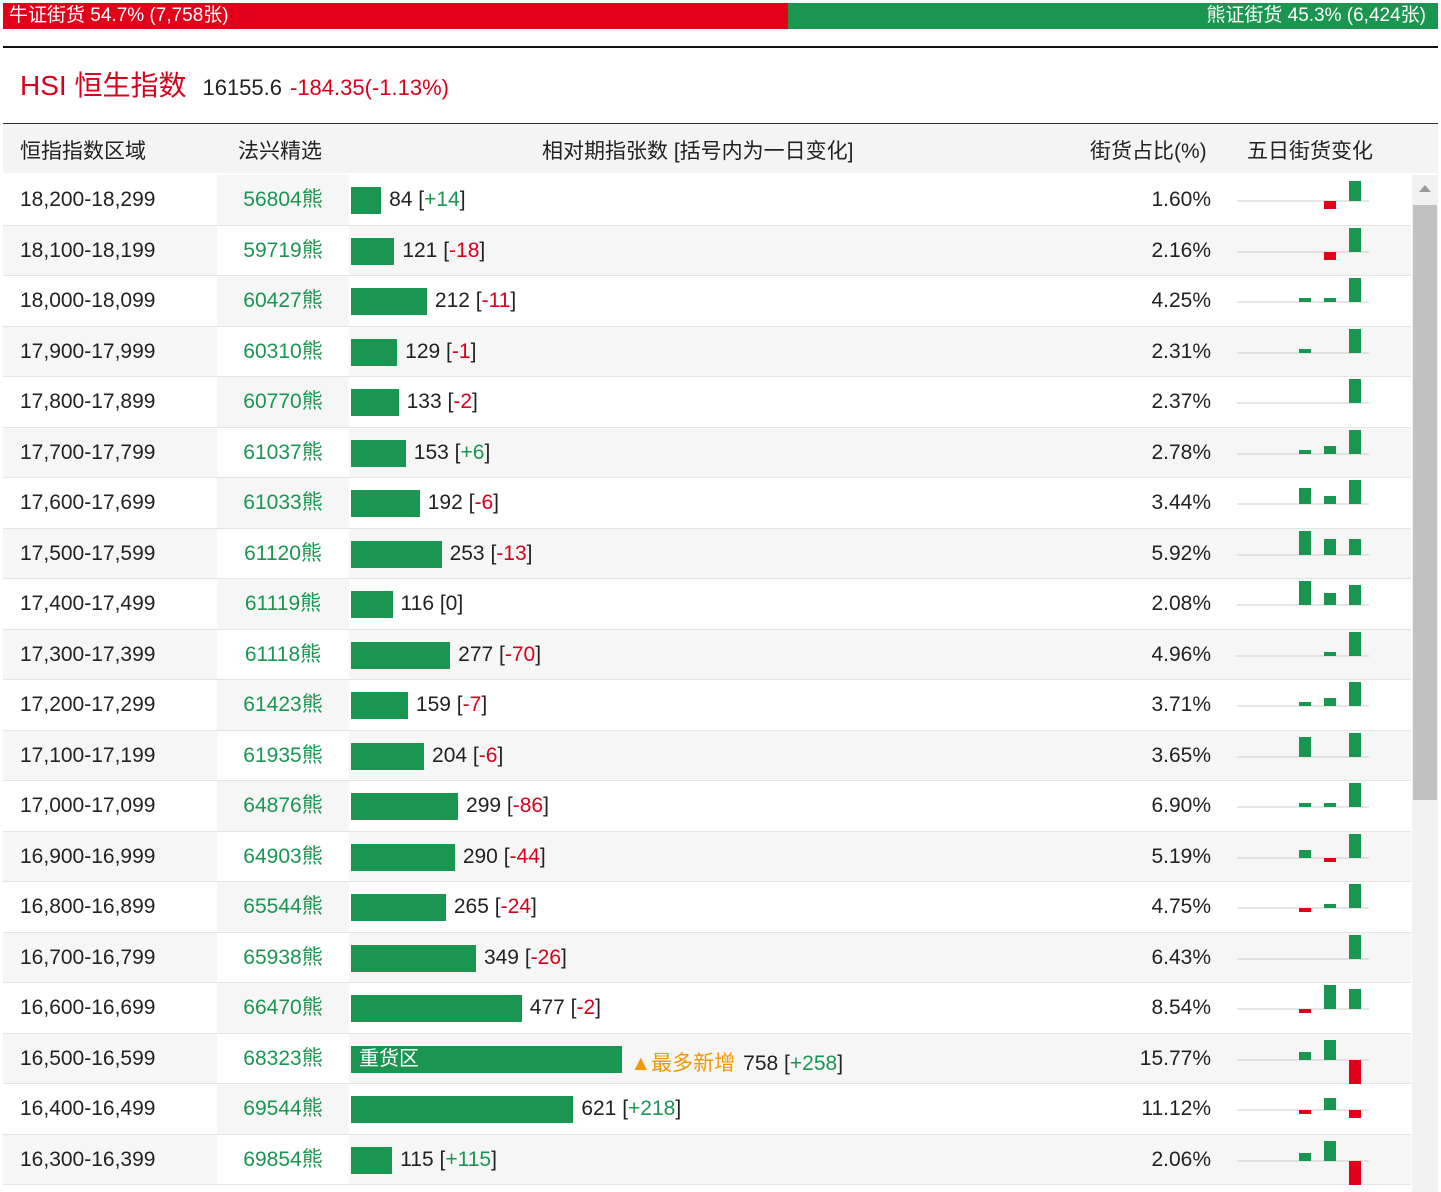 The height and width of the screenshot is (1192, 1441). What do you see at coordinates (1181, 502) in the screenshot?
I see `street-pct: 3.44%` at bounding box center [1181, 502].